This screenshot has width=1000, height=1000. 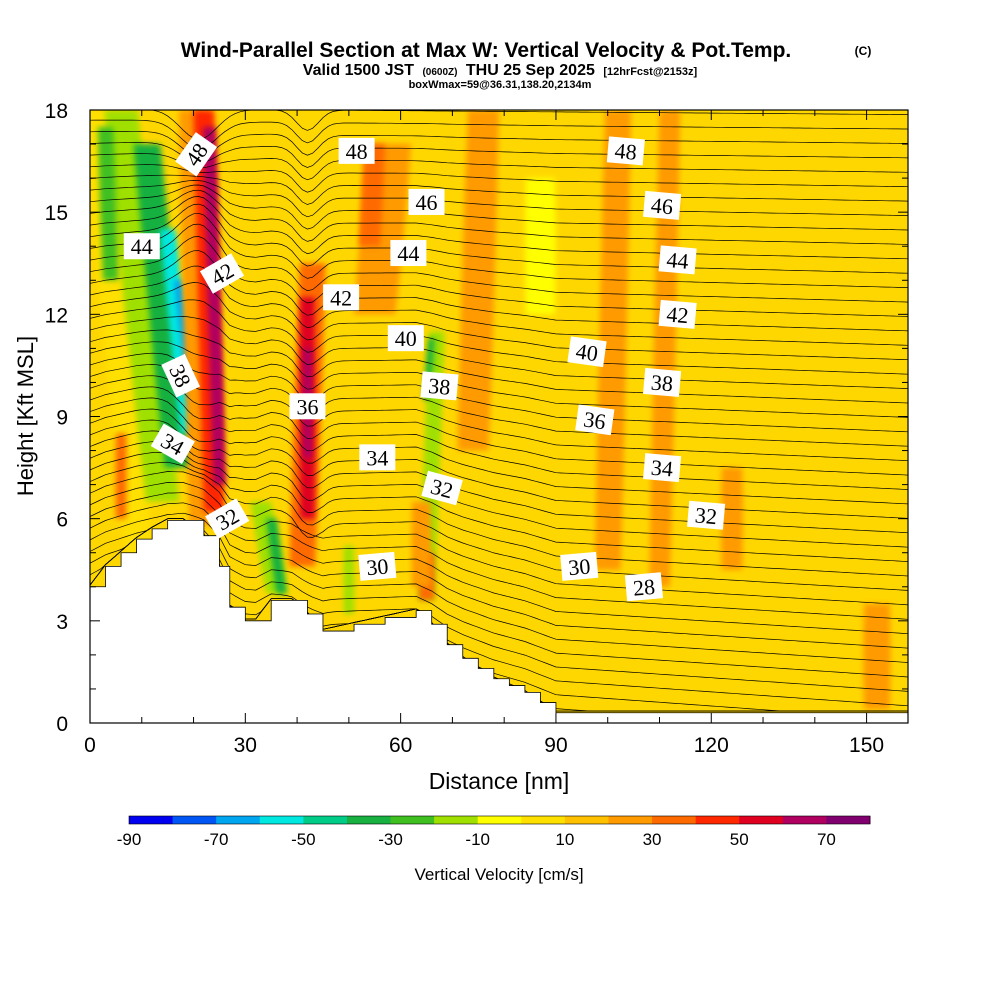 What do you see at coordinates (494, 832) in the screenshot?
I see `colorbar: -90 -70 -50 -30 -10 10 30 50 70` at bounding box center [494, 832].